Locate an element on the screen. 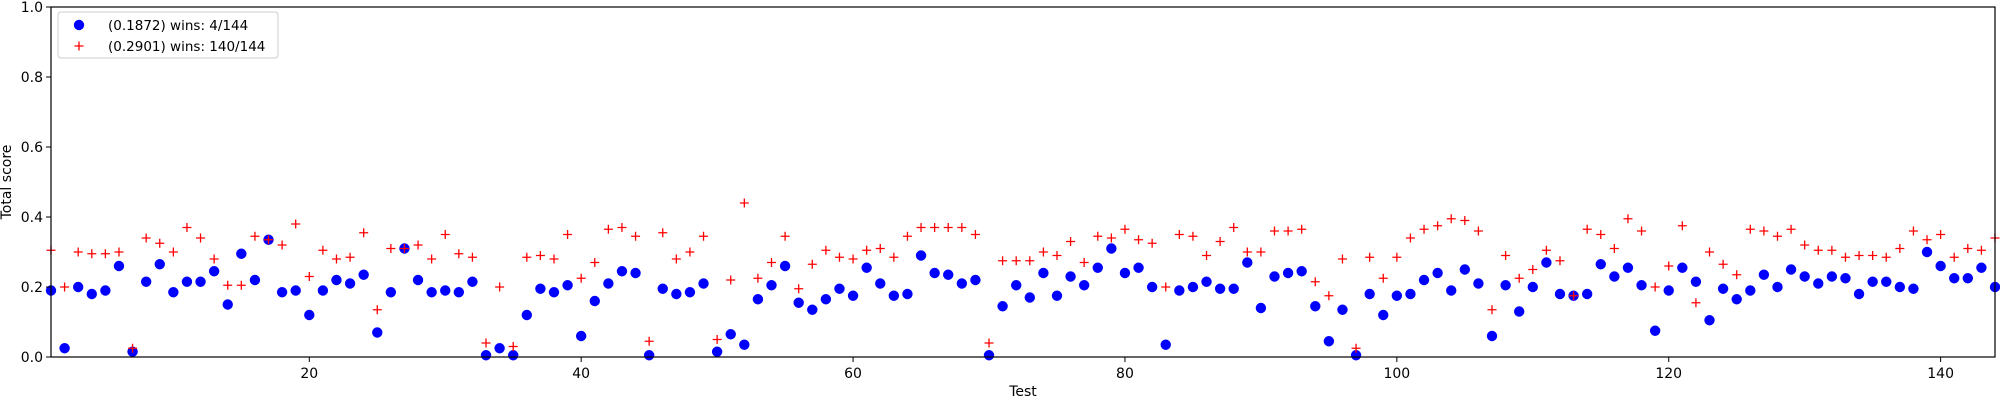 The image size is (2000, 404). y-tick-label: 0.8 is located at coordinates (32, 78).